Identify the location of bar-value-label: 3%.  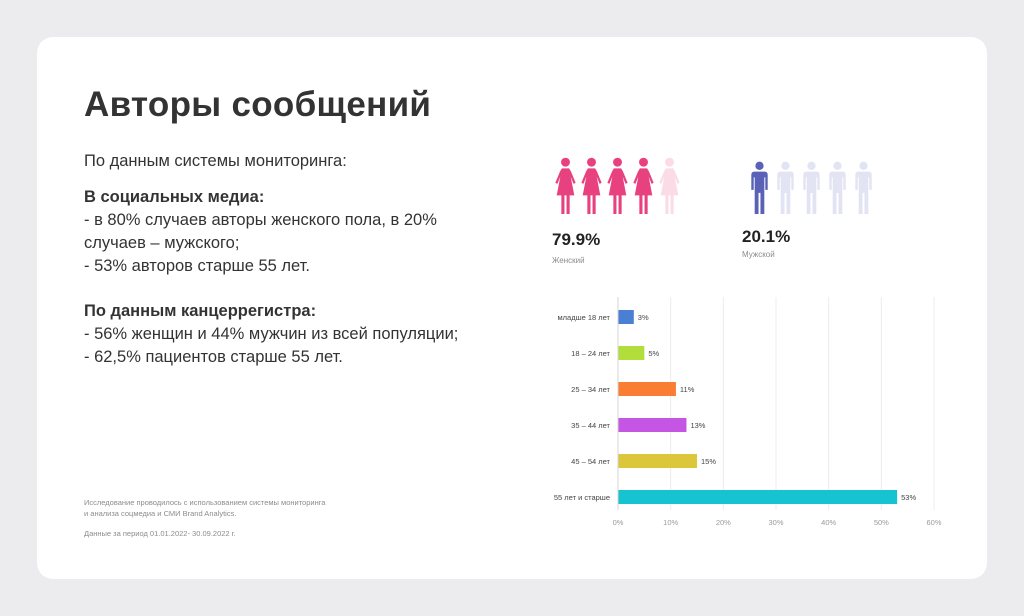
(643, 317).